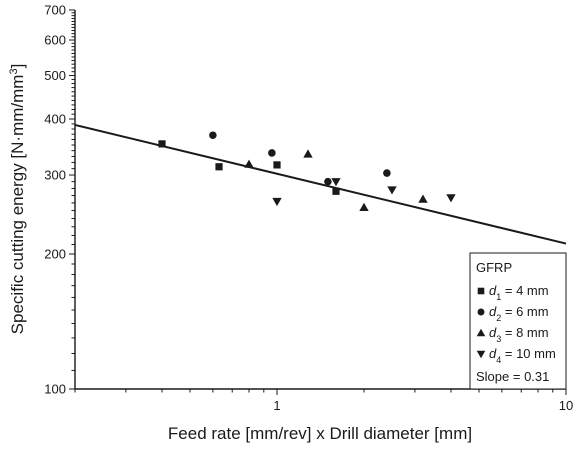 The image size is (580, 449). Describe the element at coordinates (524, 290) in the screenshot. I see `legend-label-value: = 4 mm` at that location.